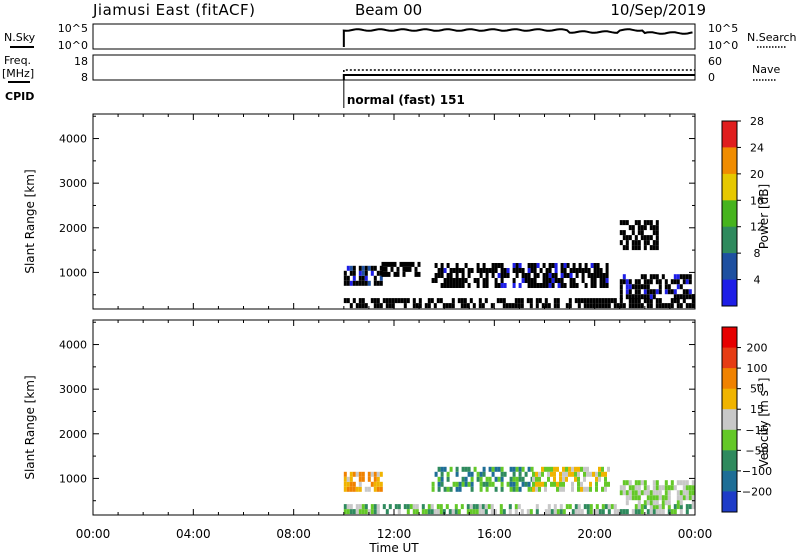  I want to click on y-tick-label: 1000, so click(73, 478).